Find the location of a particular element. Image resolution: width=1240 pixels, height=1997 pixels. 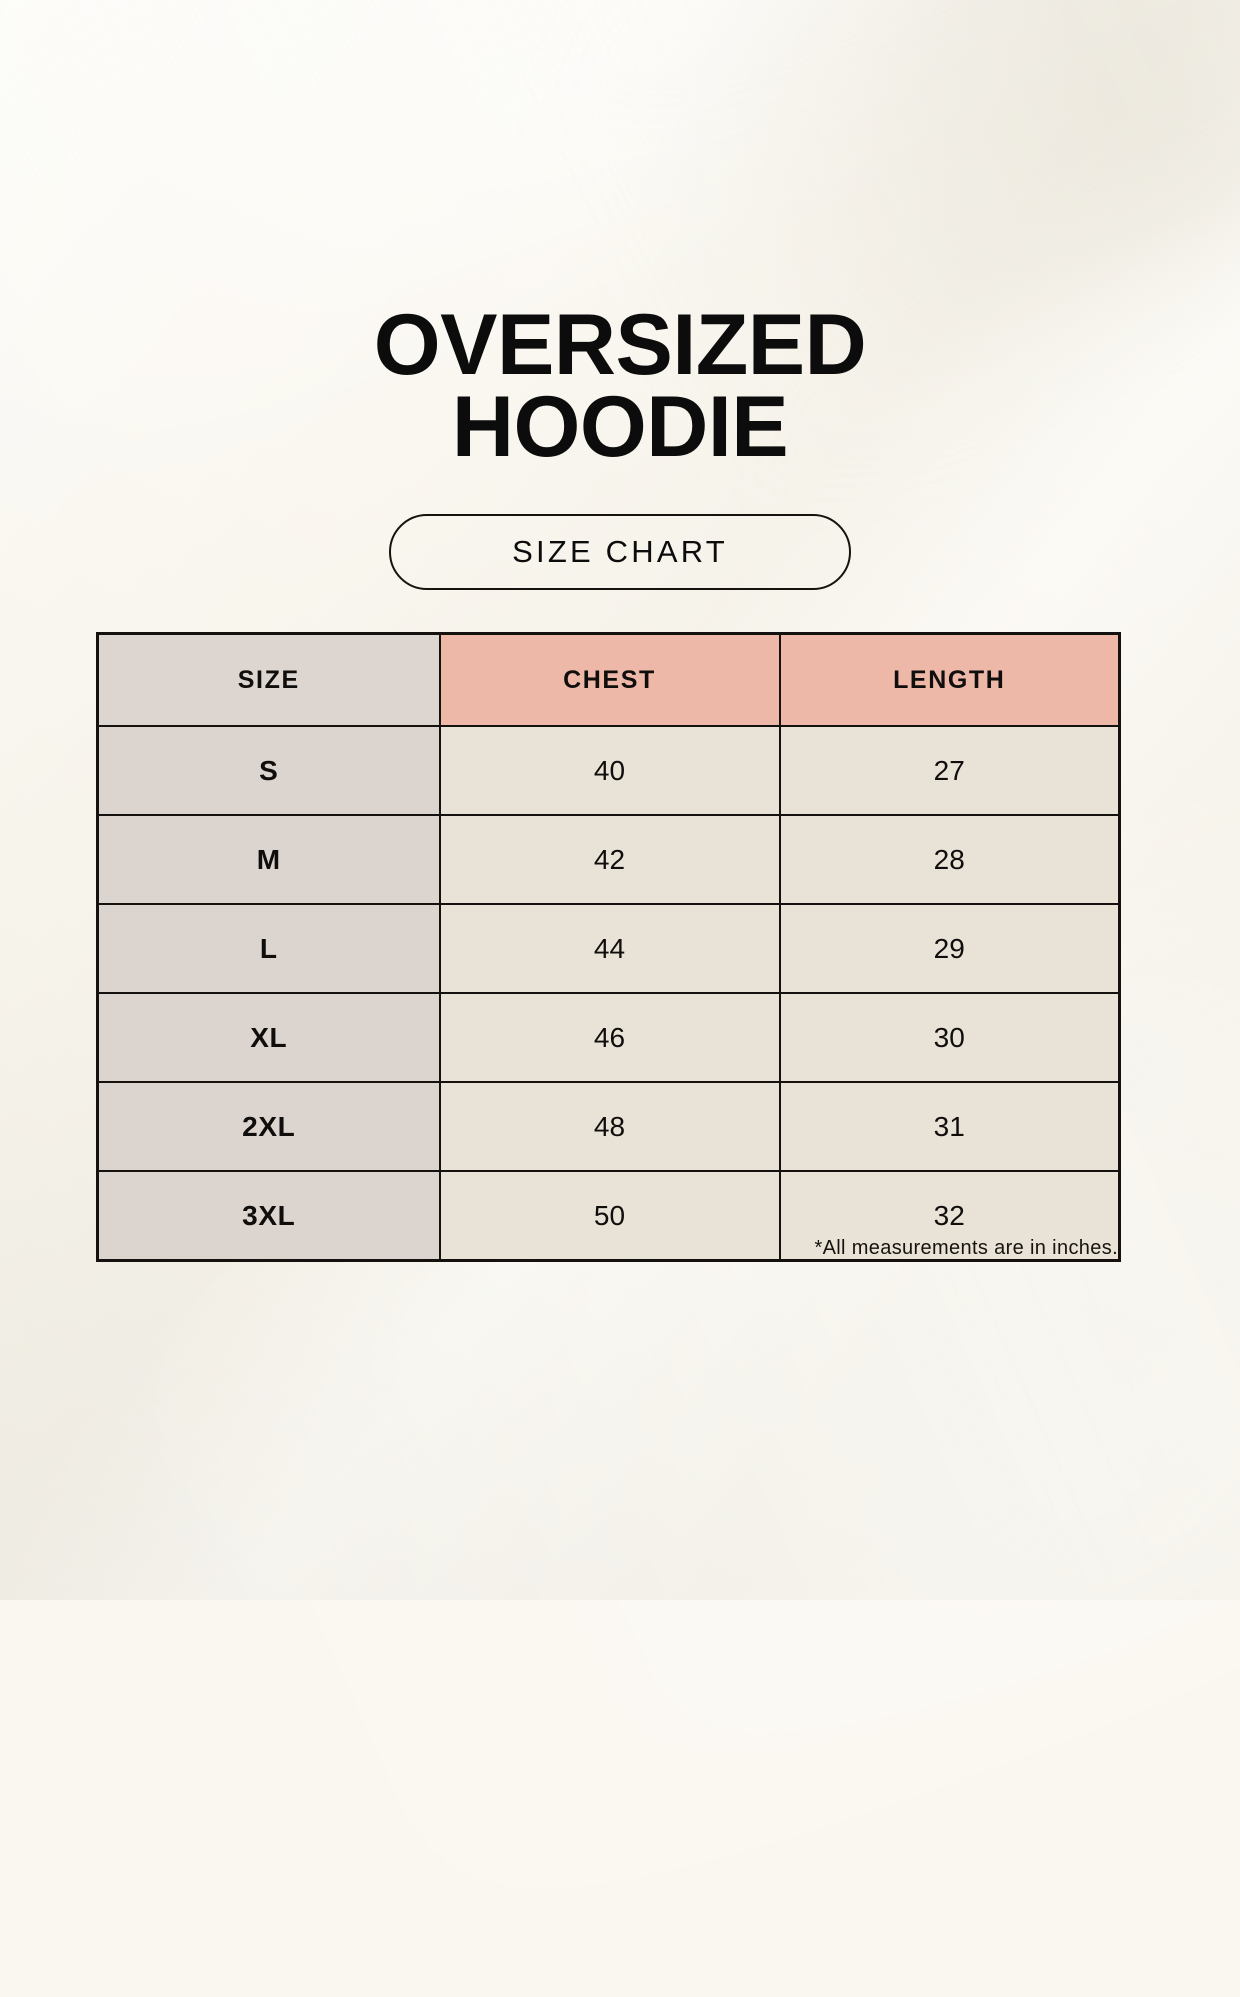

cell-size: XL is located at coordinates (268, 1037).